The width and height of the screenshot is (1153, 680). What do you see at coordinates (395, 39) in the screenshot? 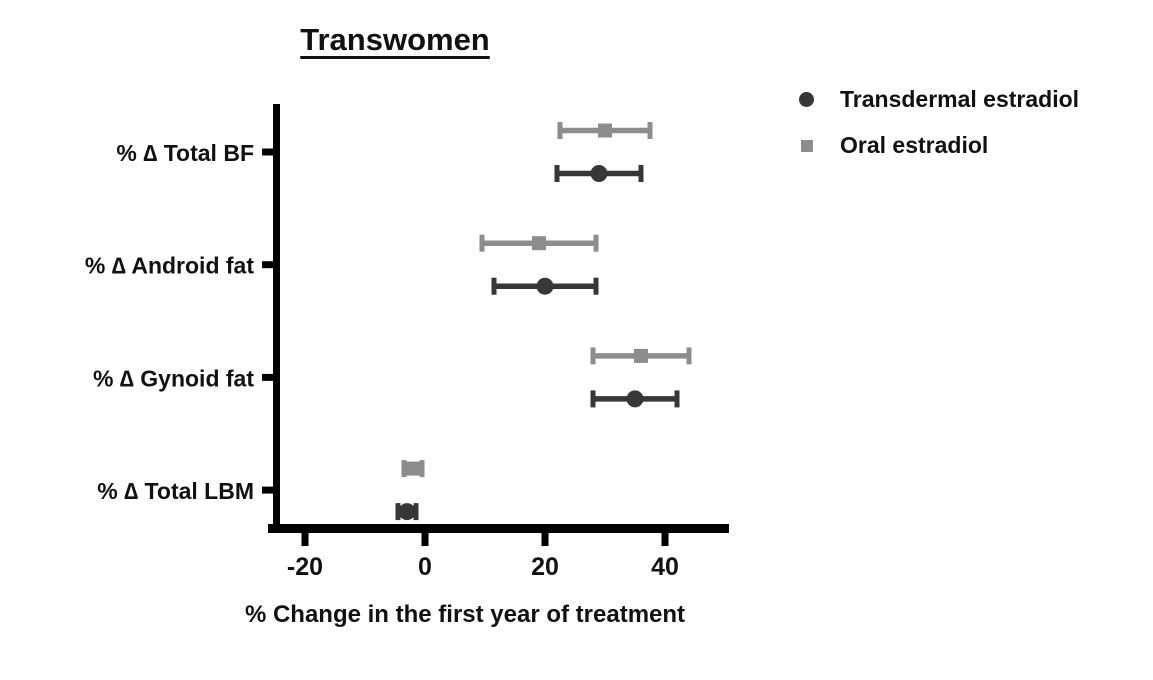
I see `chart-title: Transwomen` at bounding box center [395, 39].